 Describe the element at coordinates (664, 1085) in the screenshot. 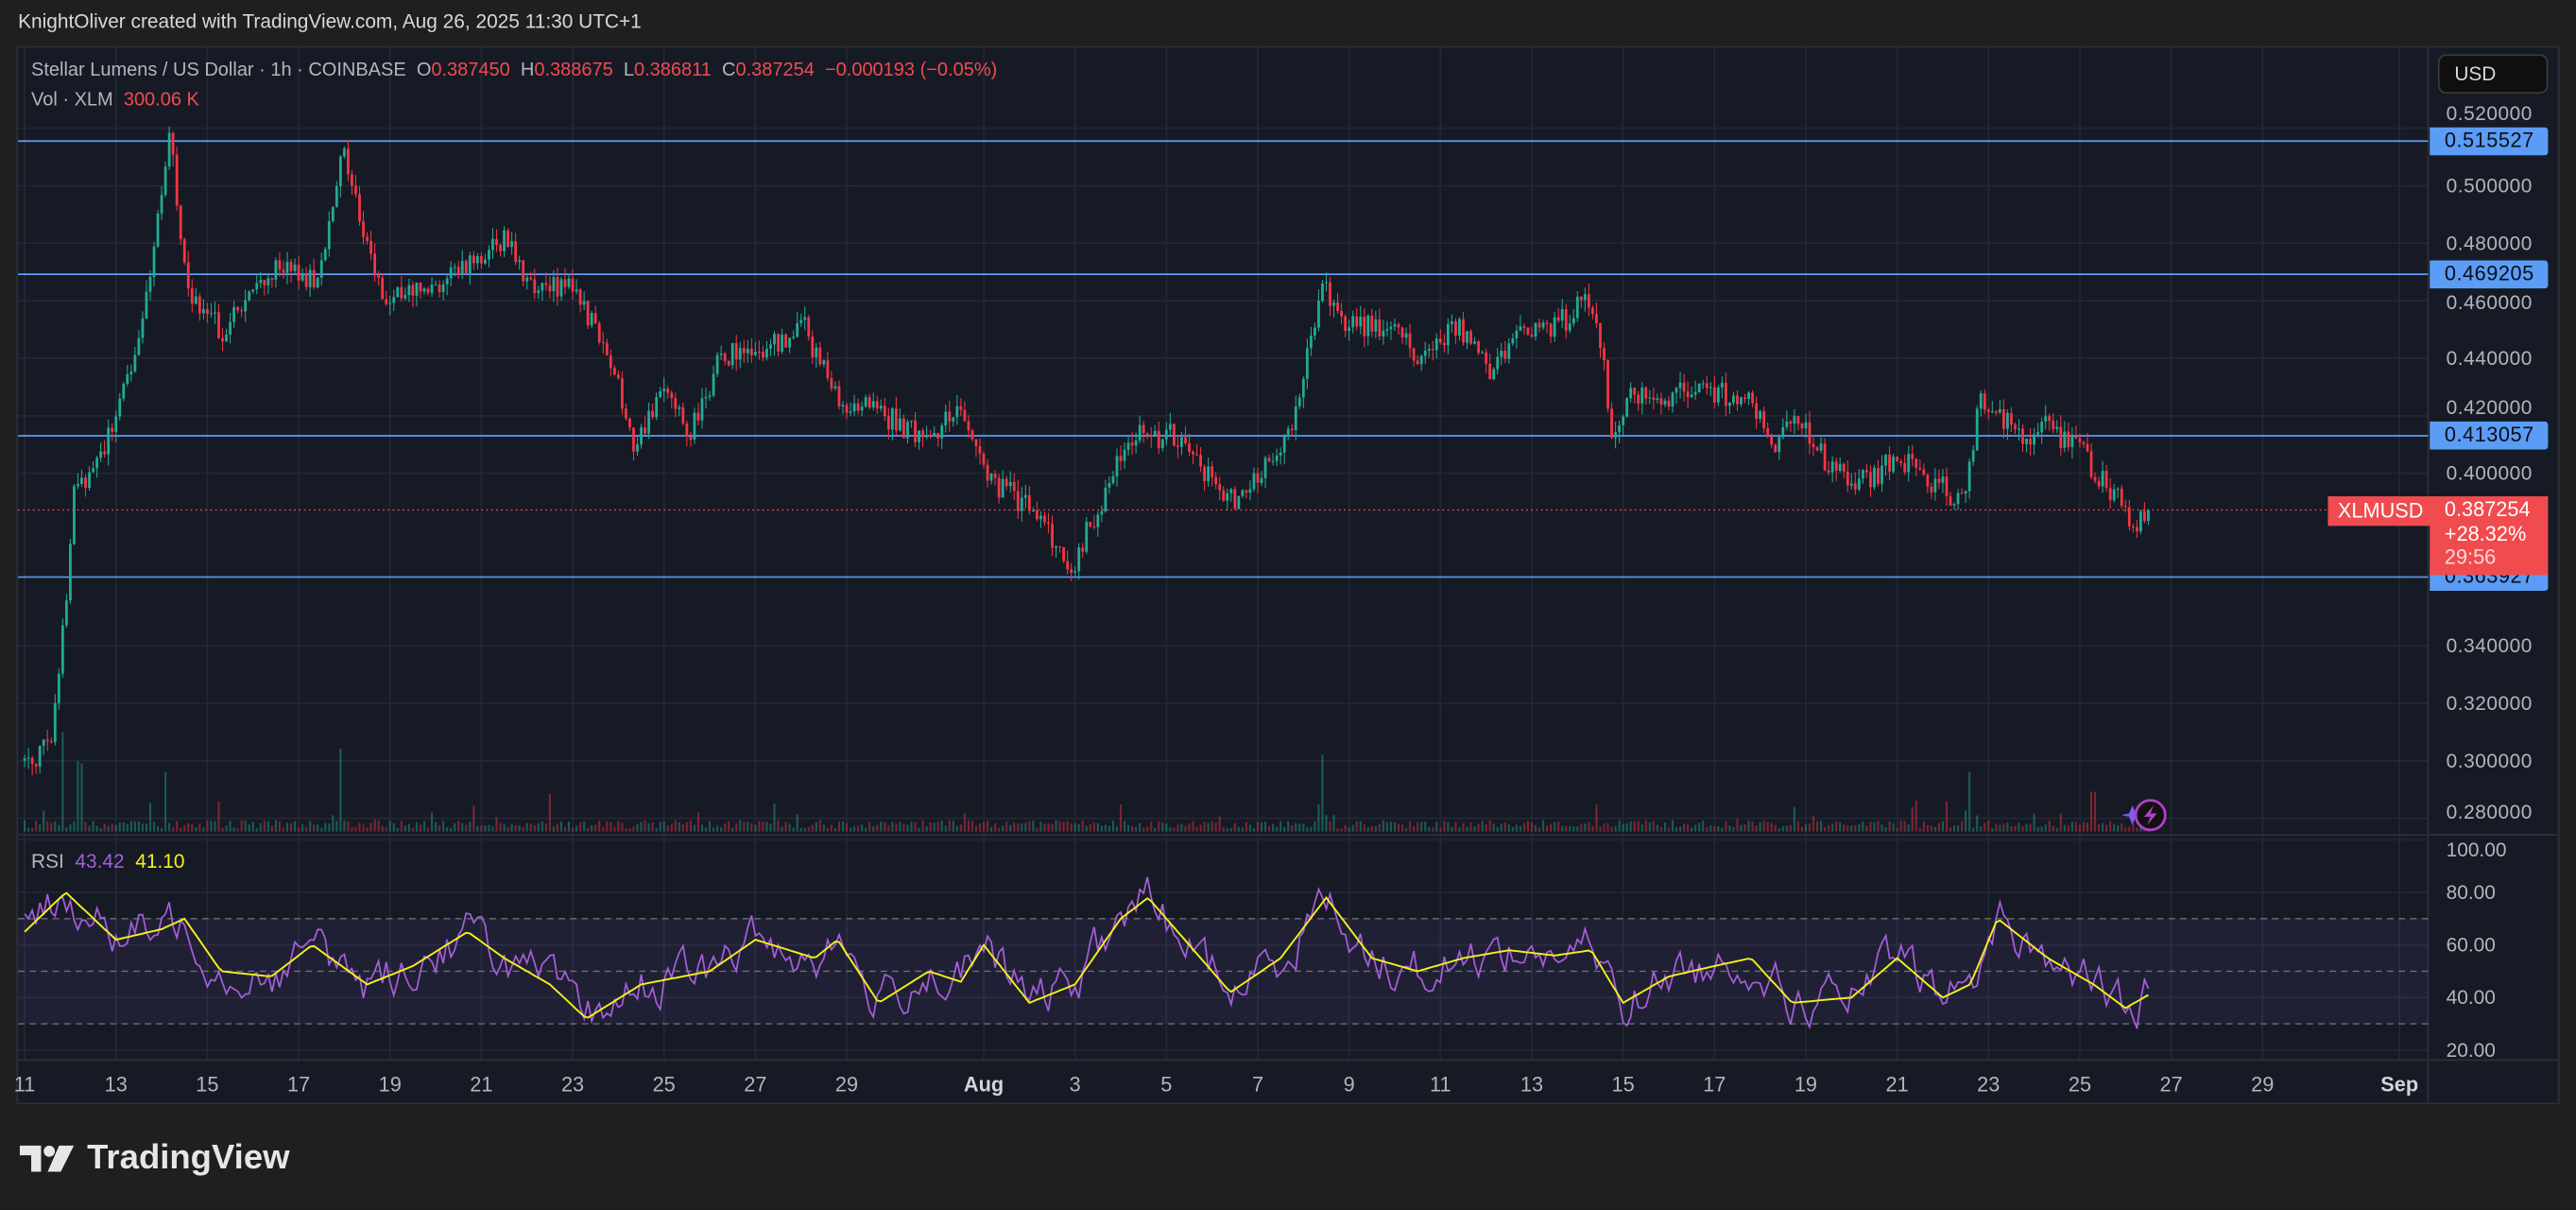

I see `time-axis-label: 25` at that location.